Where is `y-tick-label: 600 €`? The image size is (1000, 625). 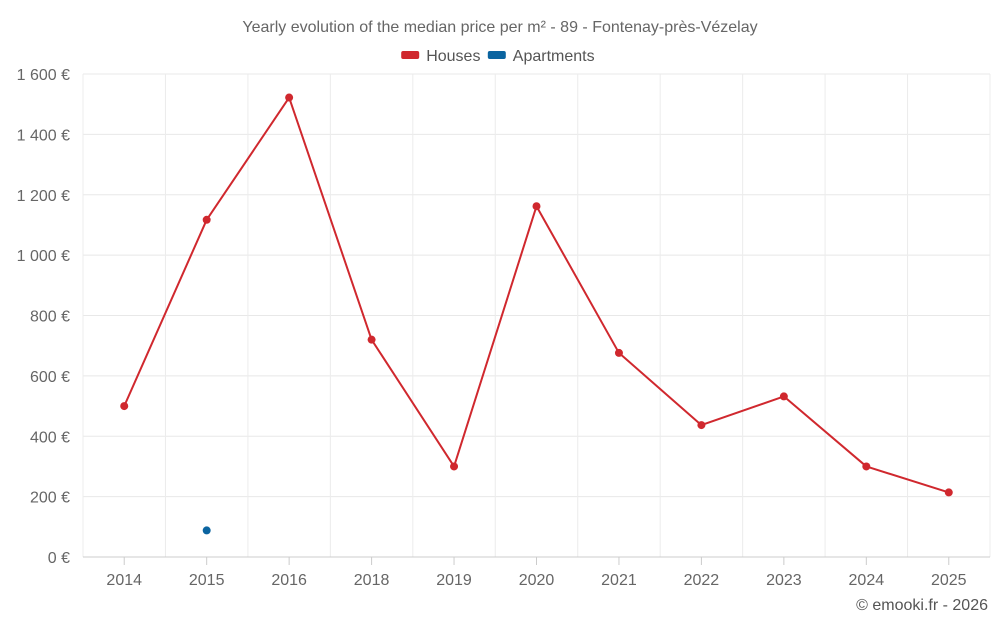
y-tick-label: 600 € is located at coordinates (50, 377).